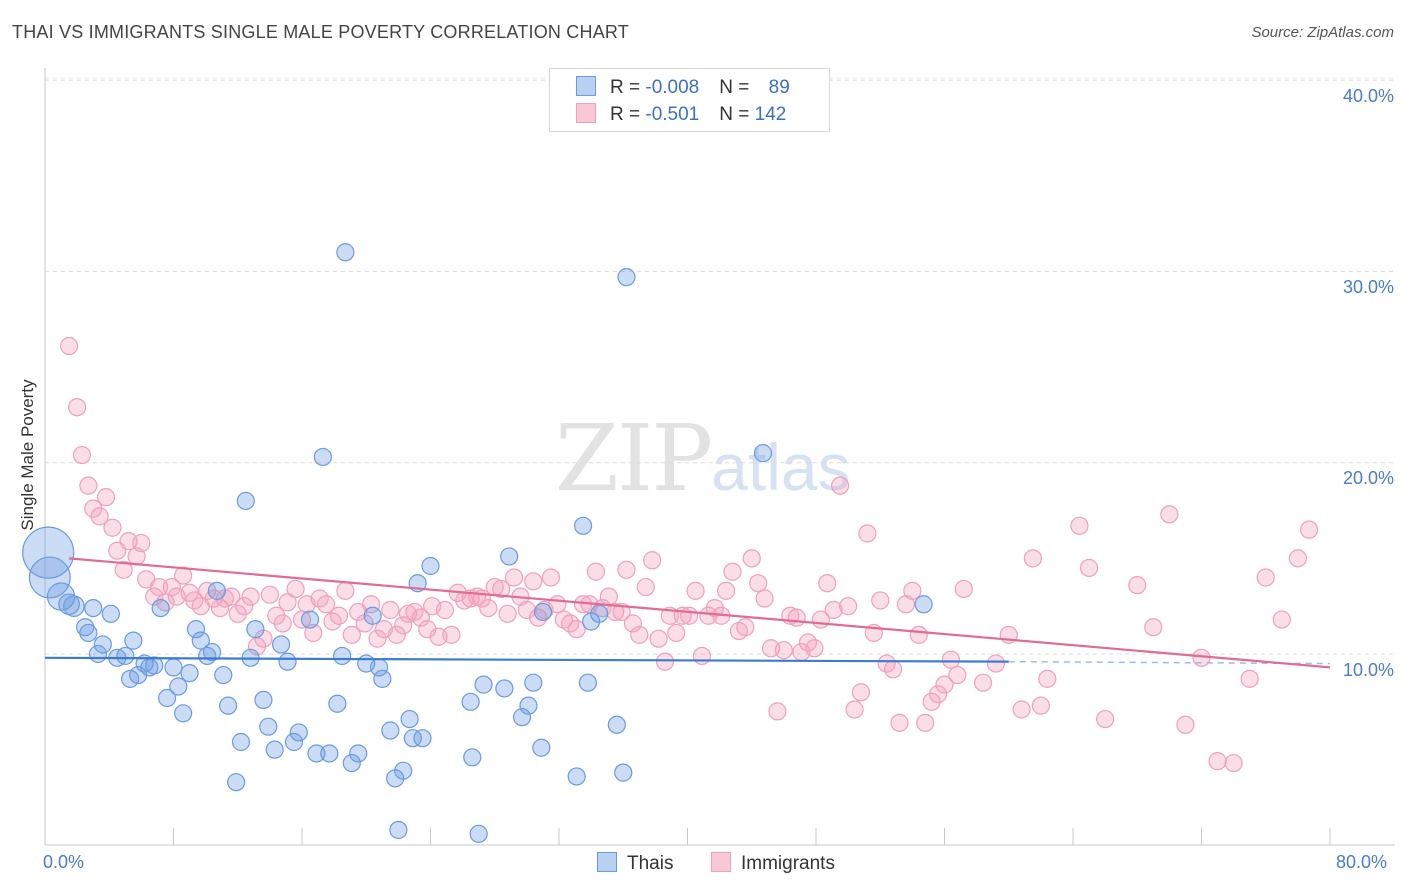 The width and height of the screenshot is (1406, 892). I want to click on immigrants-n-label: N =, so click(737, 114).